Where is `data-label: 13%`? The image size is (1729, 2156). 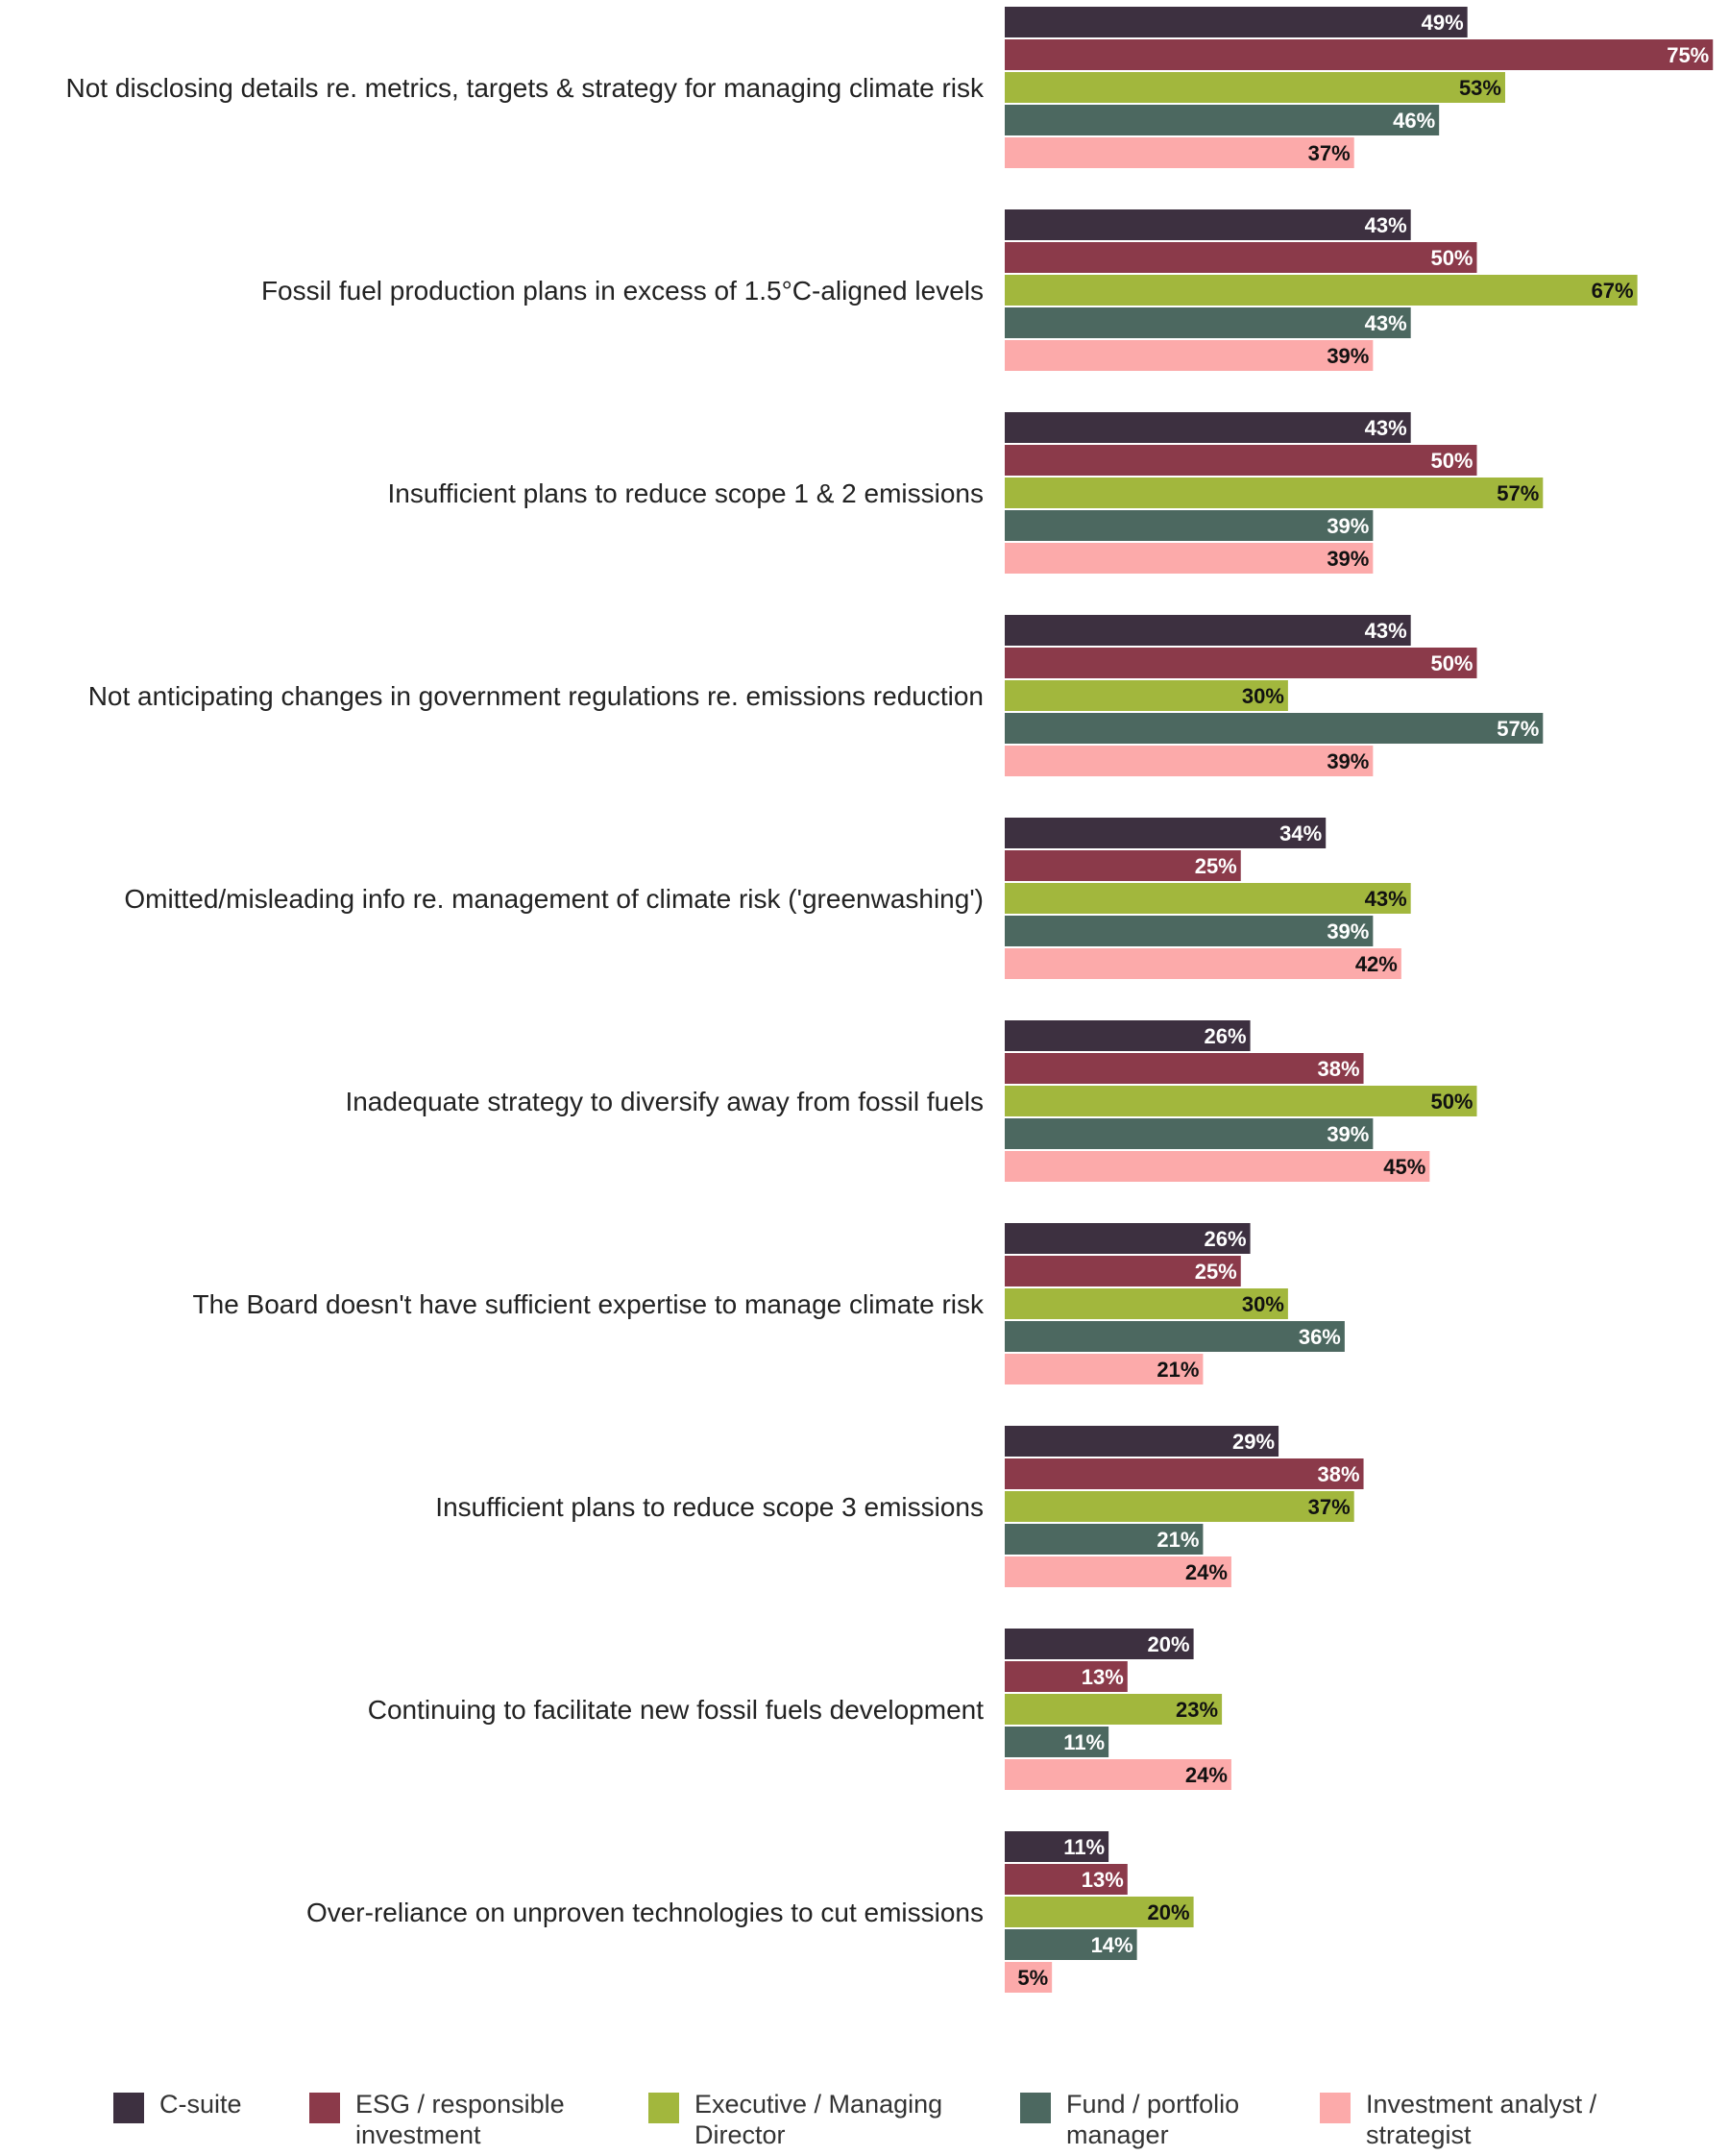 data-label: 13% is located at coordinates (1103, 1677).